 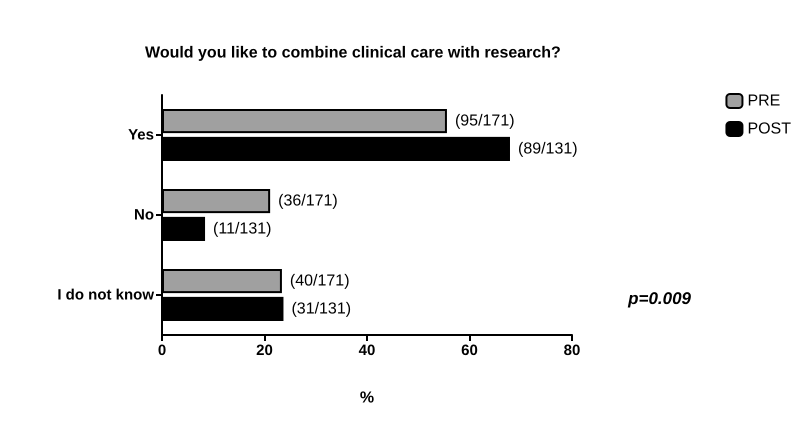 What do you see at coordinates (763, 101) in the screenshot?
I see `legend-label: PRE` at bounding box center [763, 101].